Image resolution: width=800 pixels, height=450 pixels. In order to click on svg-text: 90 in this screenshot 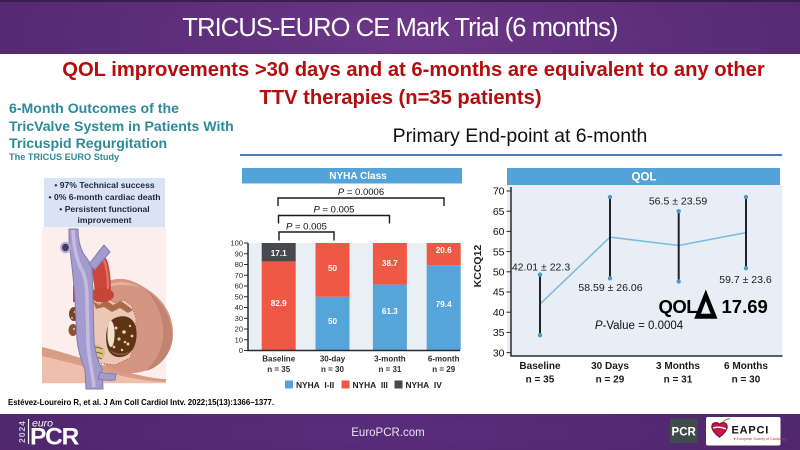, I will do `click(239, 253)`.